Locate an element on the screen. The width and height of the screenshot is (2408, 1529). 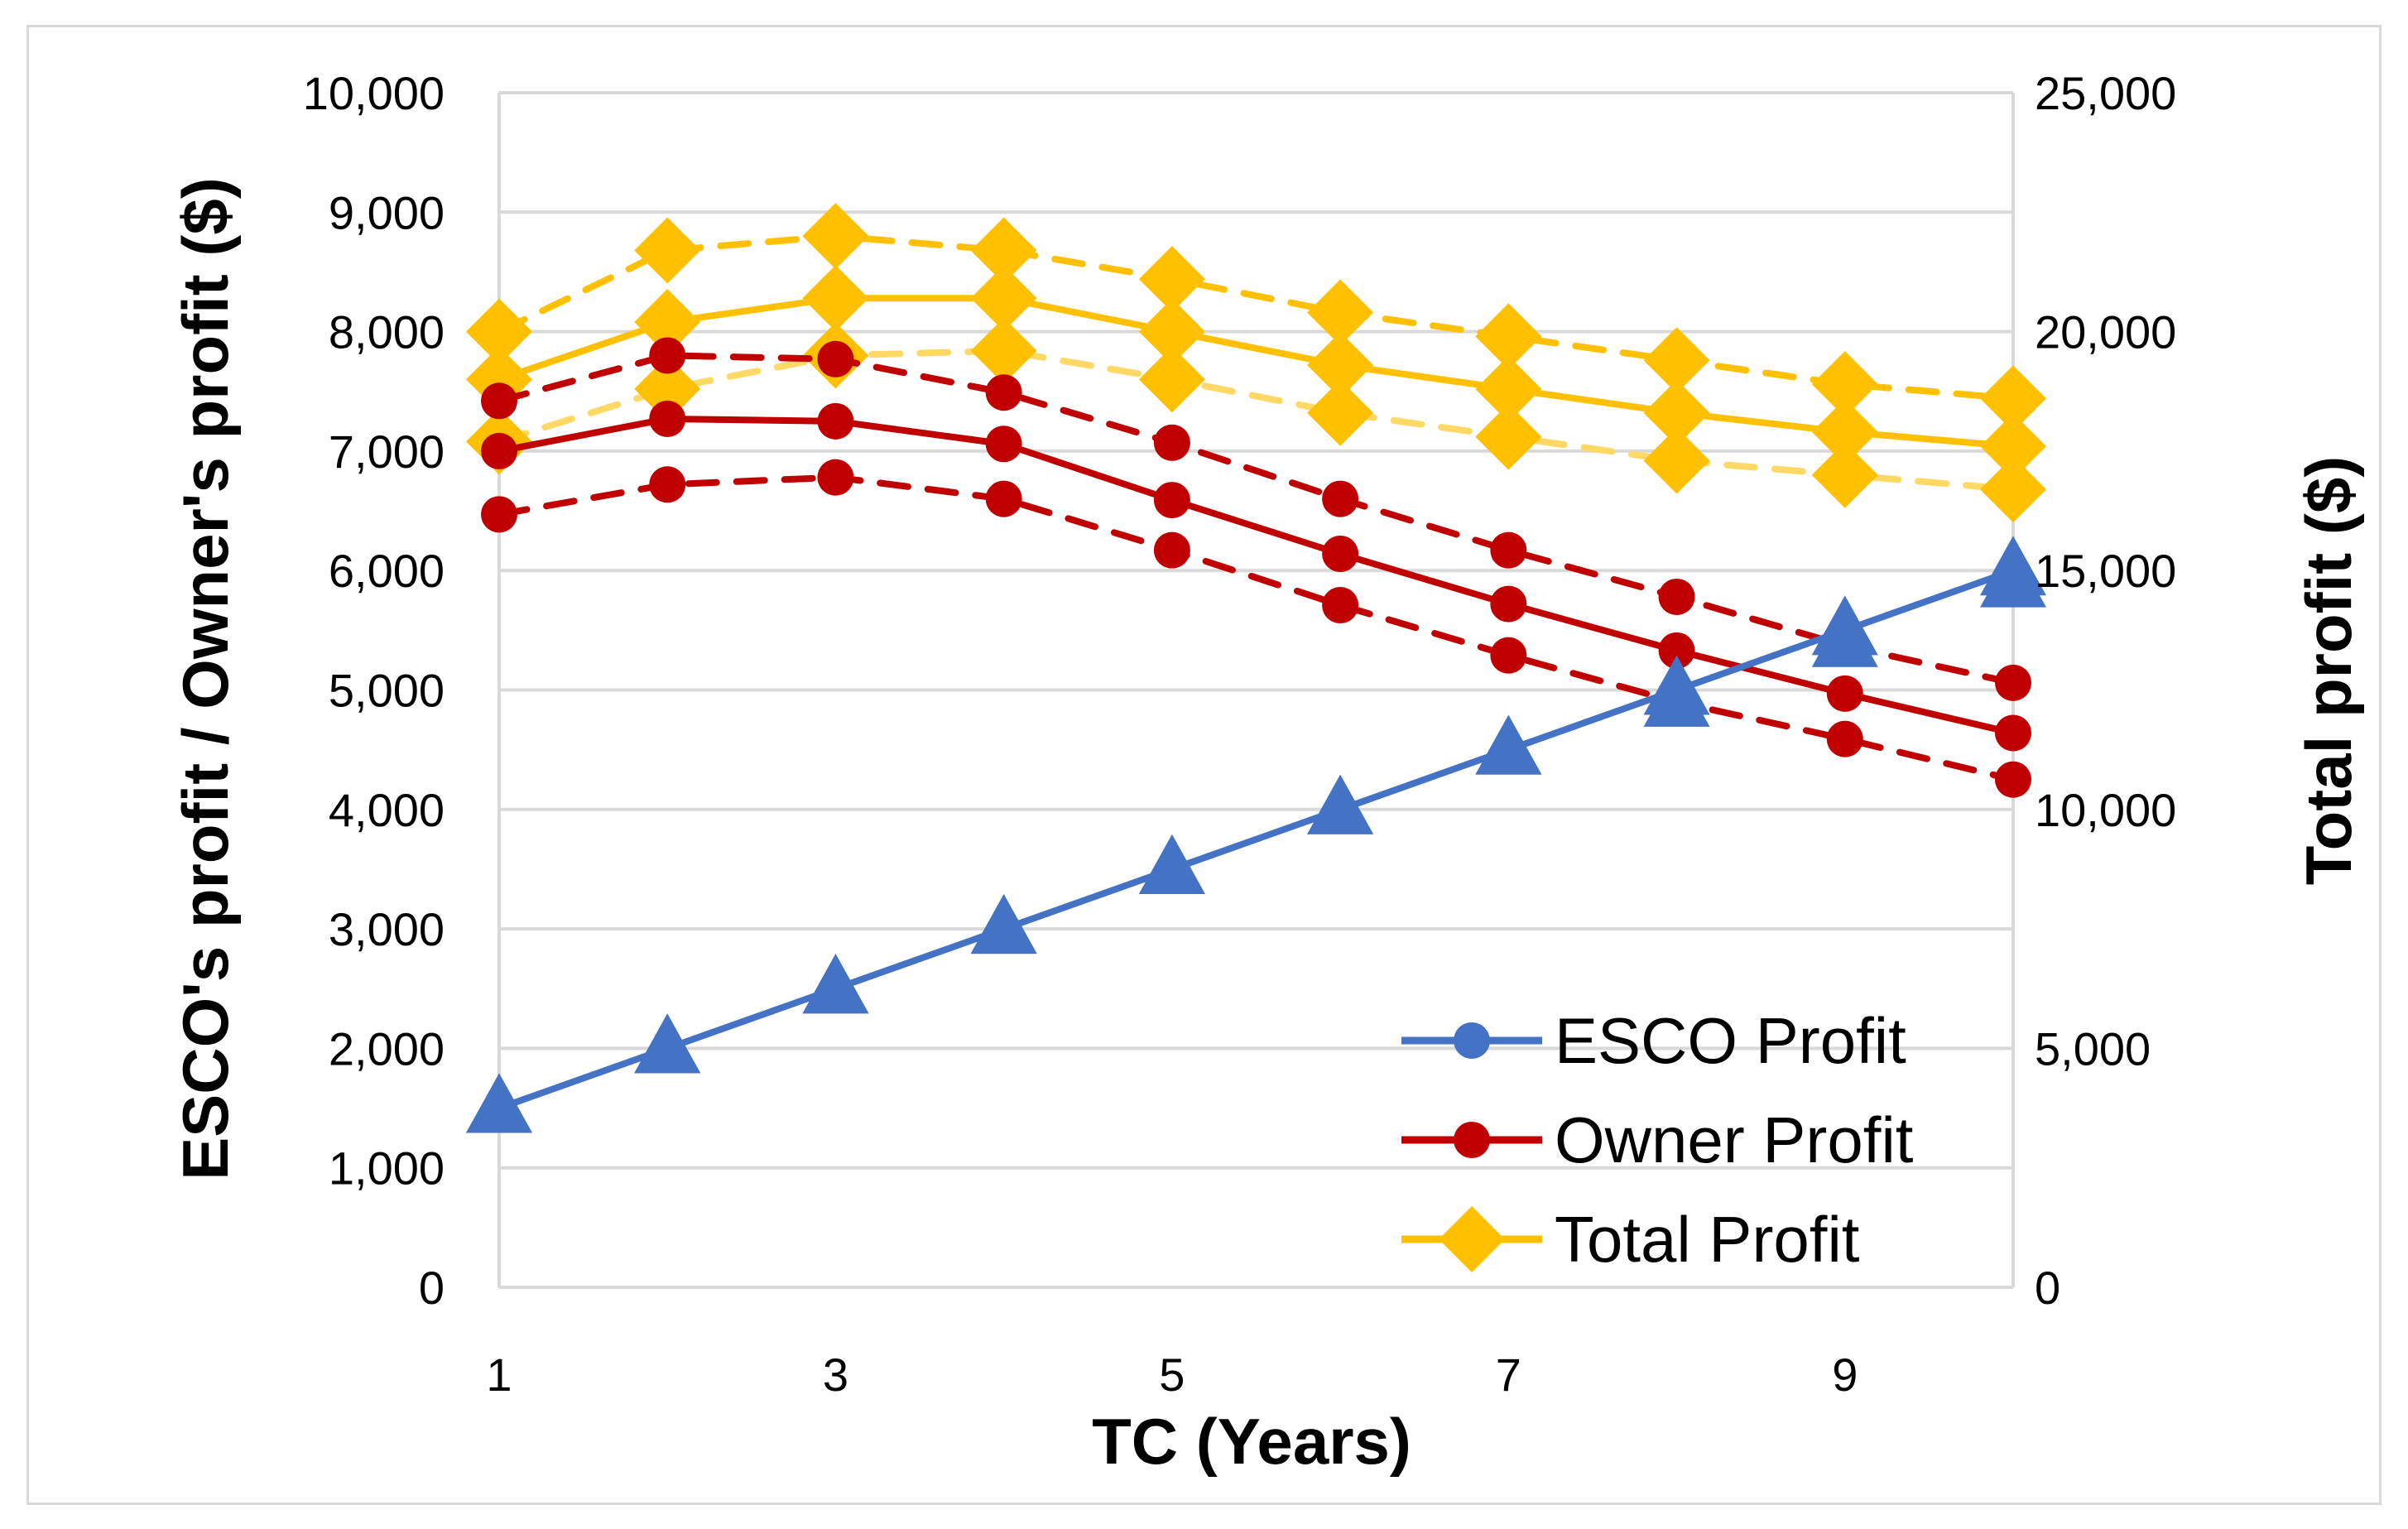
legend-label: Owner Profit is located at coordinates (1734, 1139).